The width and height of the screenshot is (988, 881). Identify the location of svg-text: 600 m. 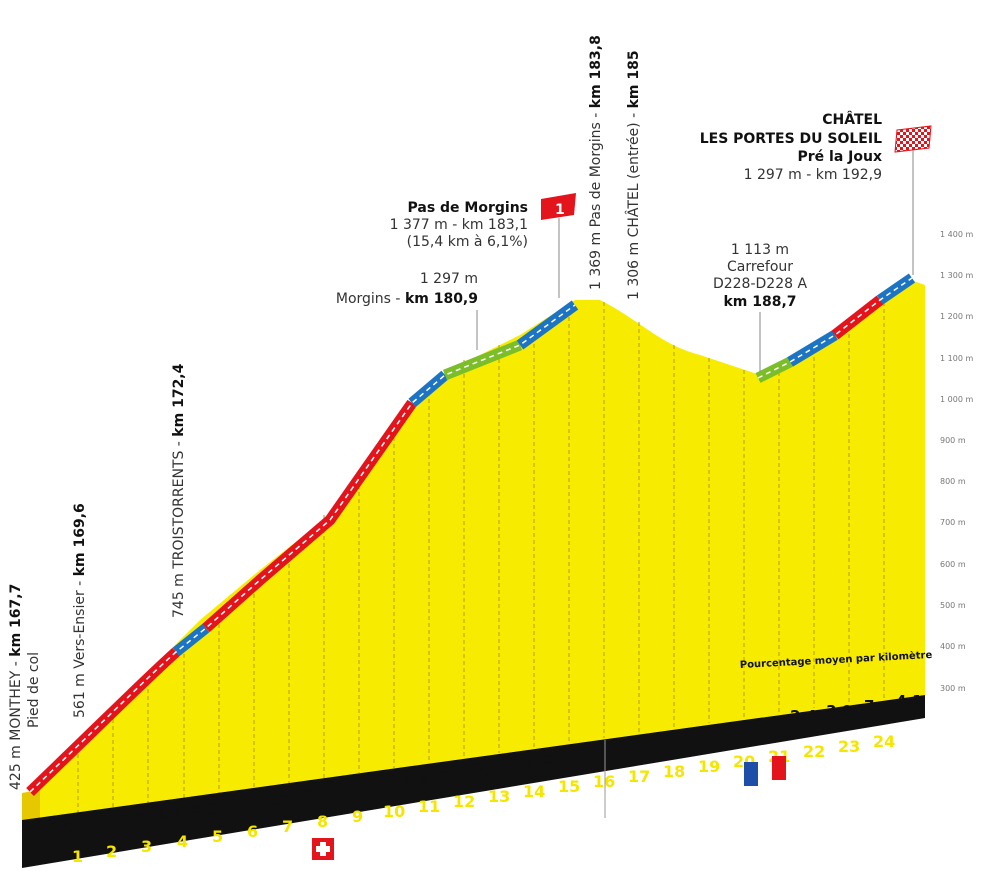
(953, 564).